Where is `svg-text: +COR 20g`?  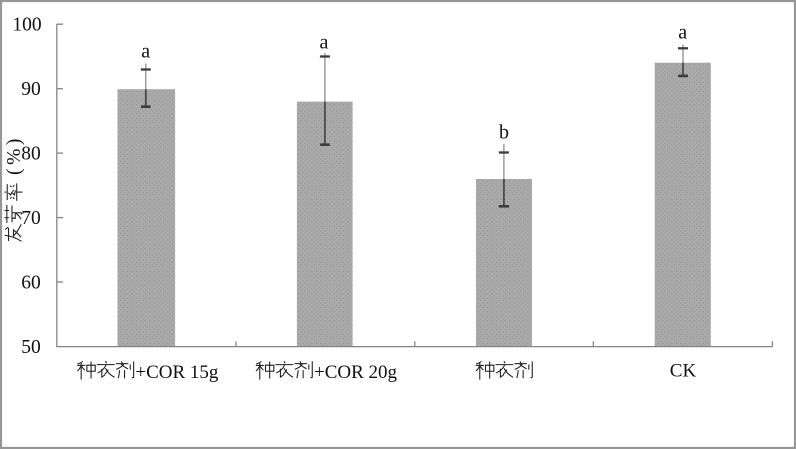
svg-text: +COR 20g is located at coordinates (356, 372).